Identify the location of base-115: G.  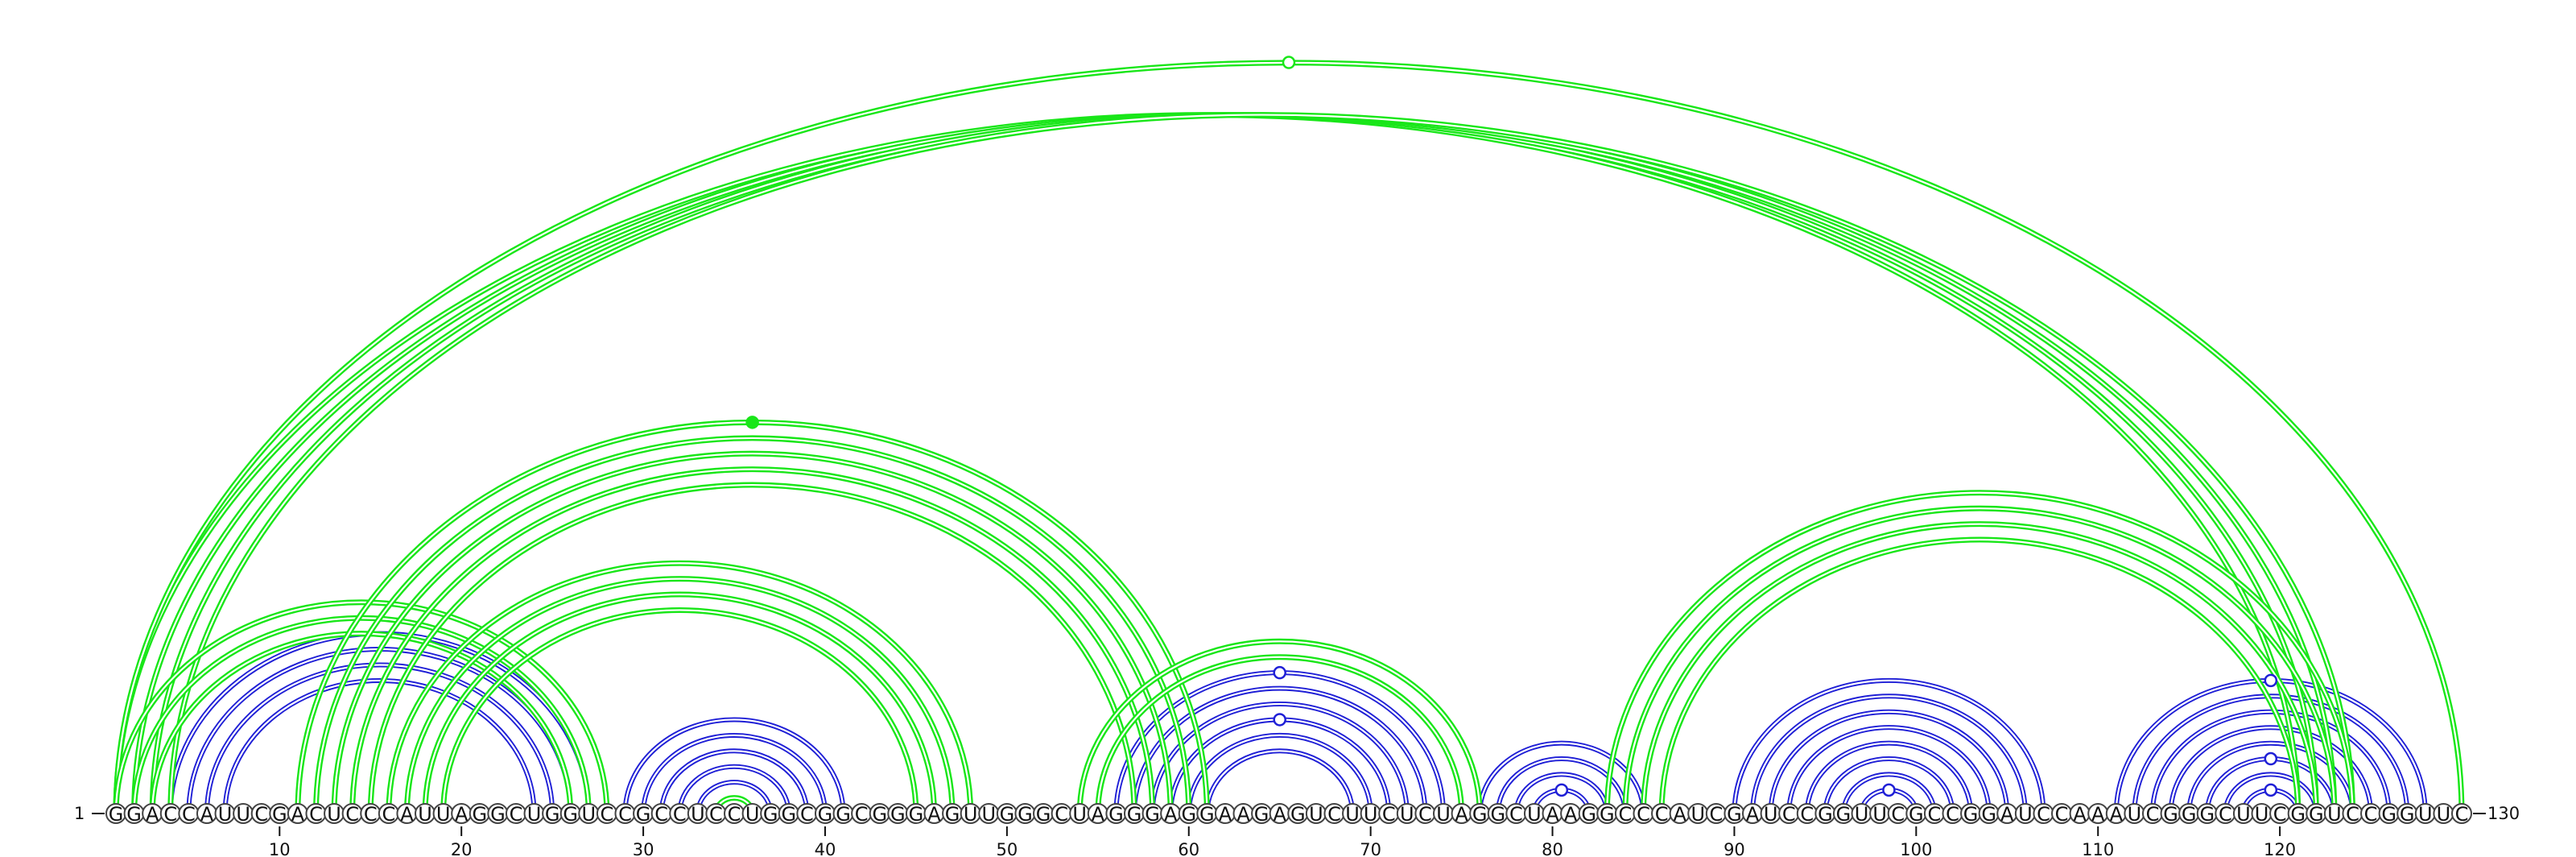
(2189, 814).